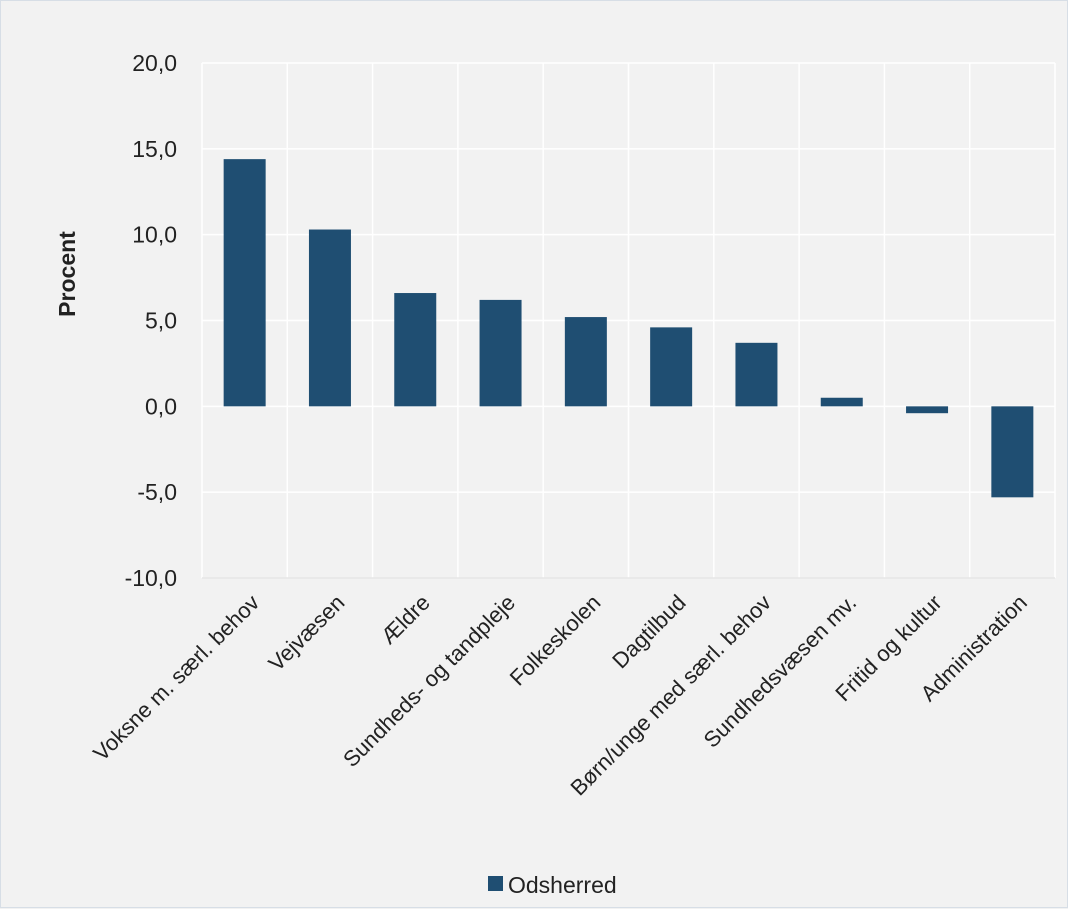 This screenshot has width=1068, height=909. I want to click on legend-label-odsherred: Odsherred, so click(562, 885).